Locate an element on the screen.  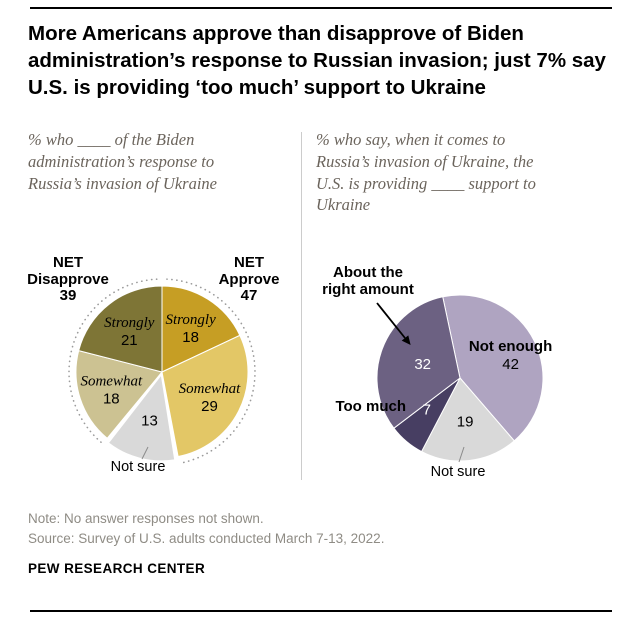
slice-label: 7 is located at coordinates (427, 409).